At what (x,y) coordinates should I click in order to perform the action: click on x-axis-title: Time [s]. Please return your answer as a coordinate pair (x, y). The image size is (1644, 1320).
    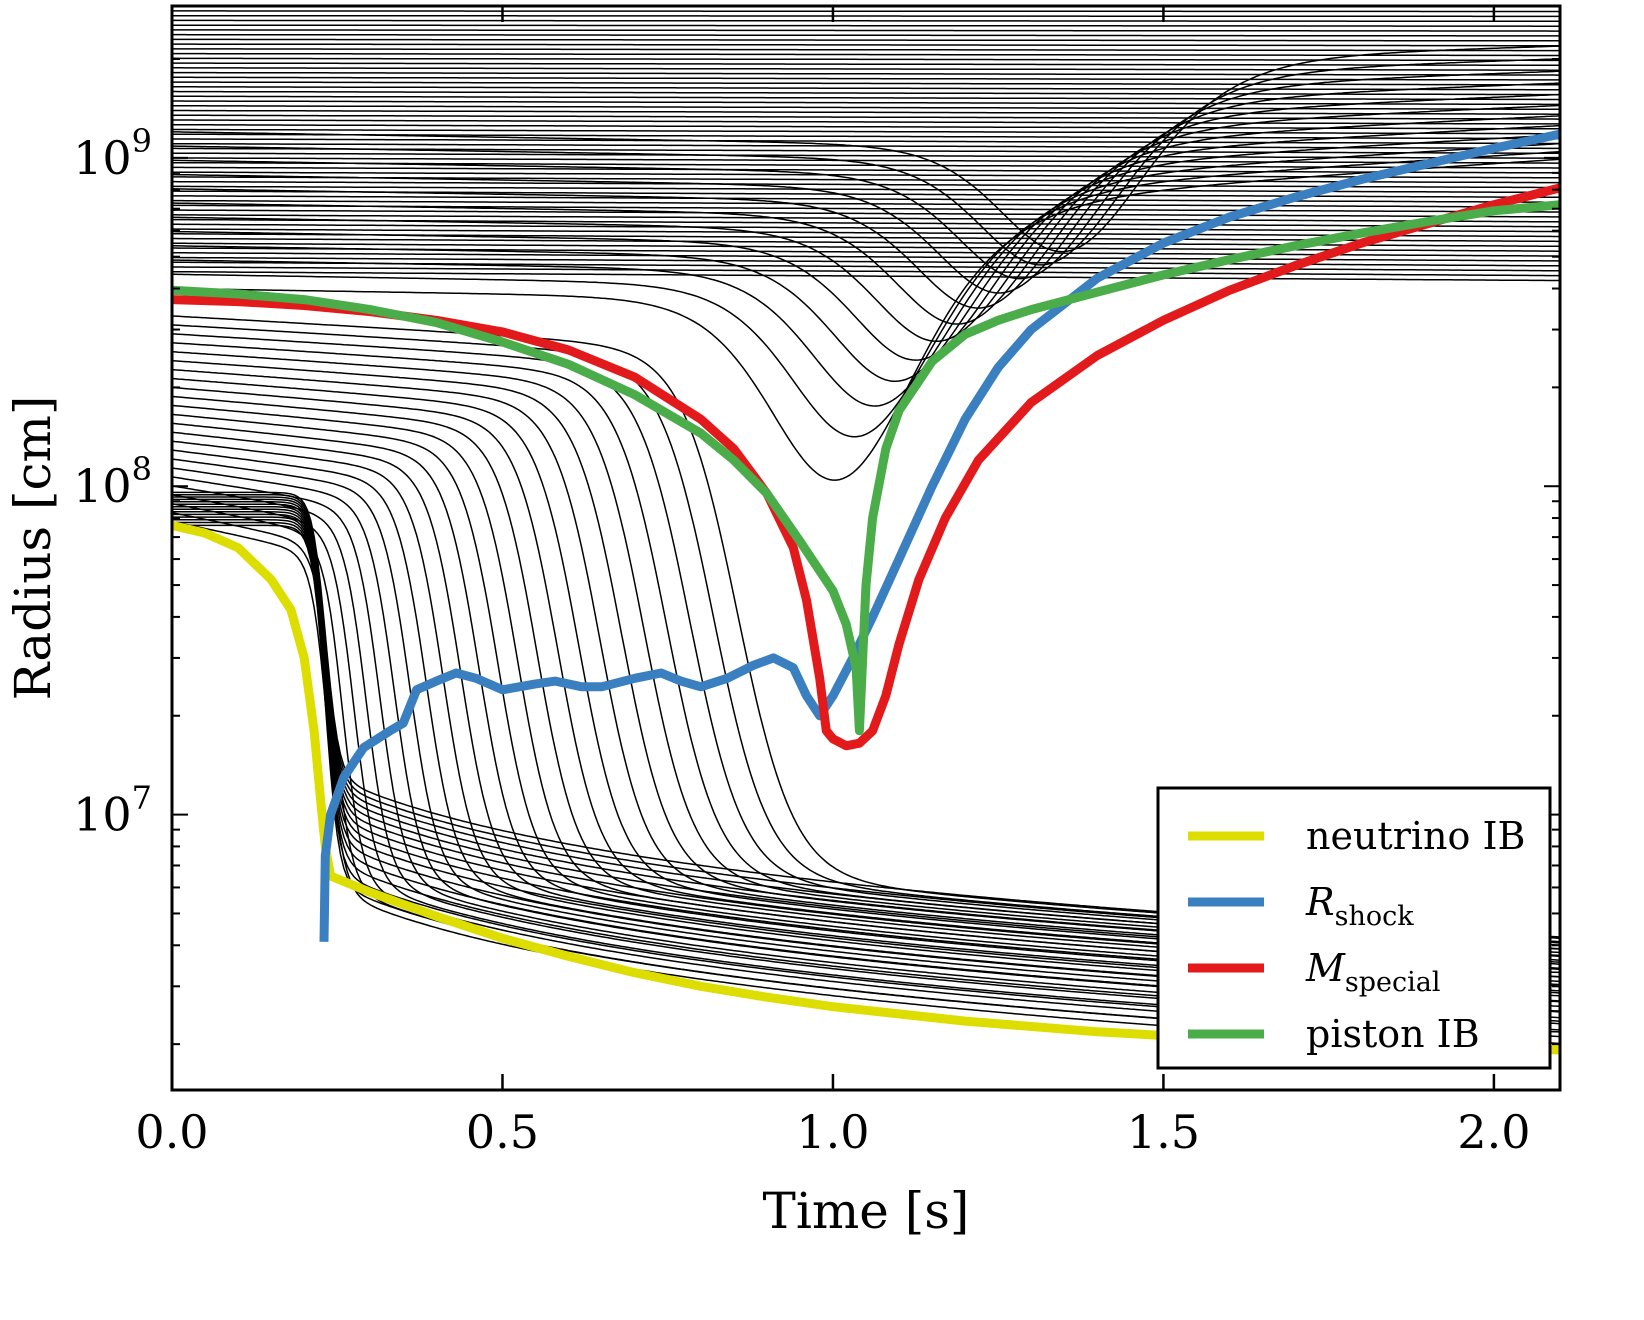
    Looking at the image, I should click on (866, 1211).